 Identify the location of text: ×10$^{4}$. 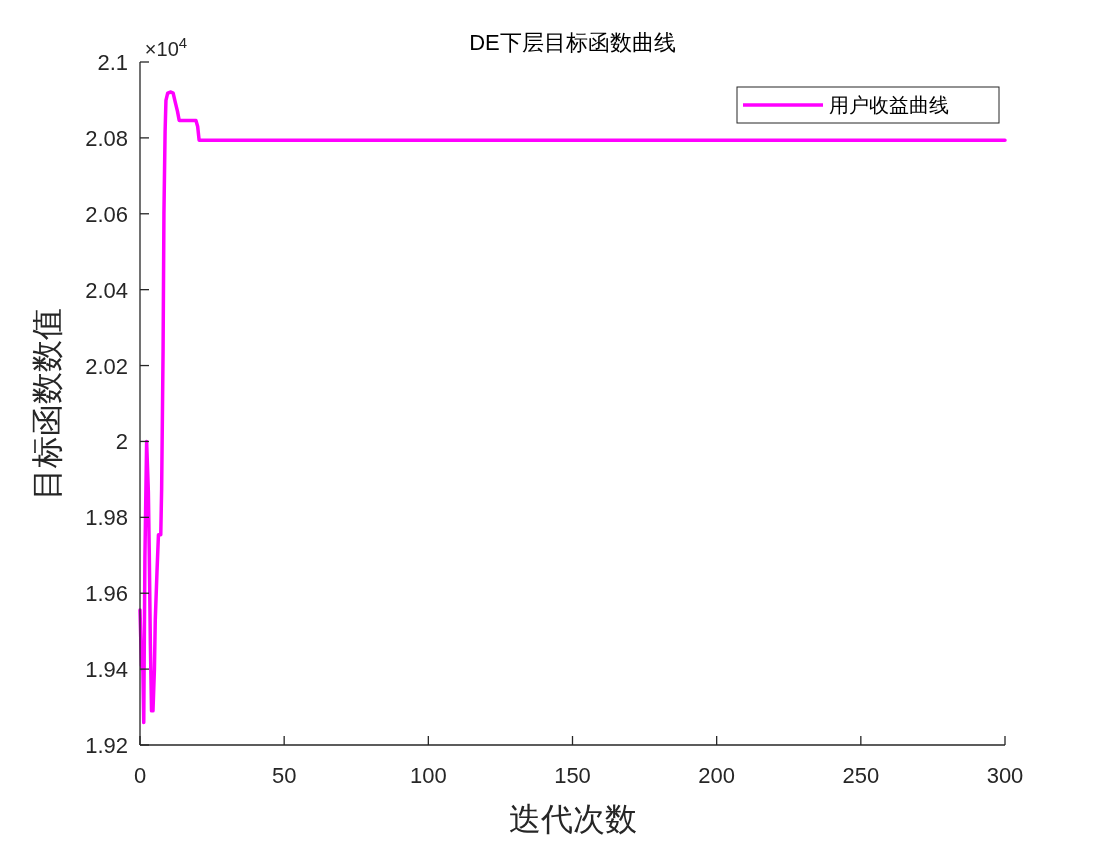
(166, 46).